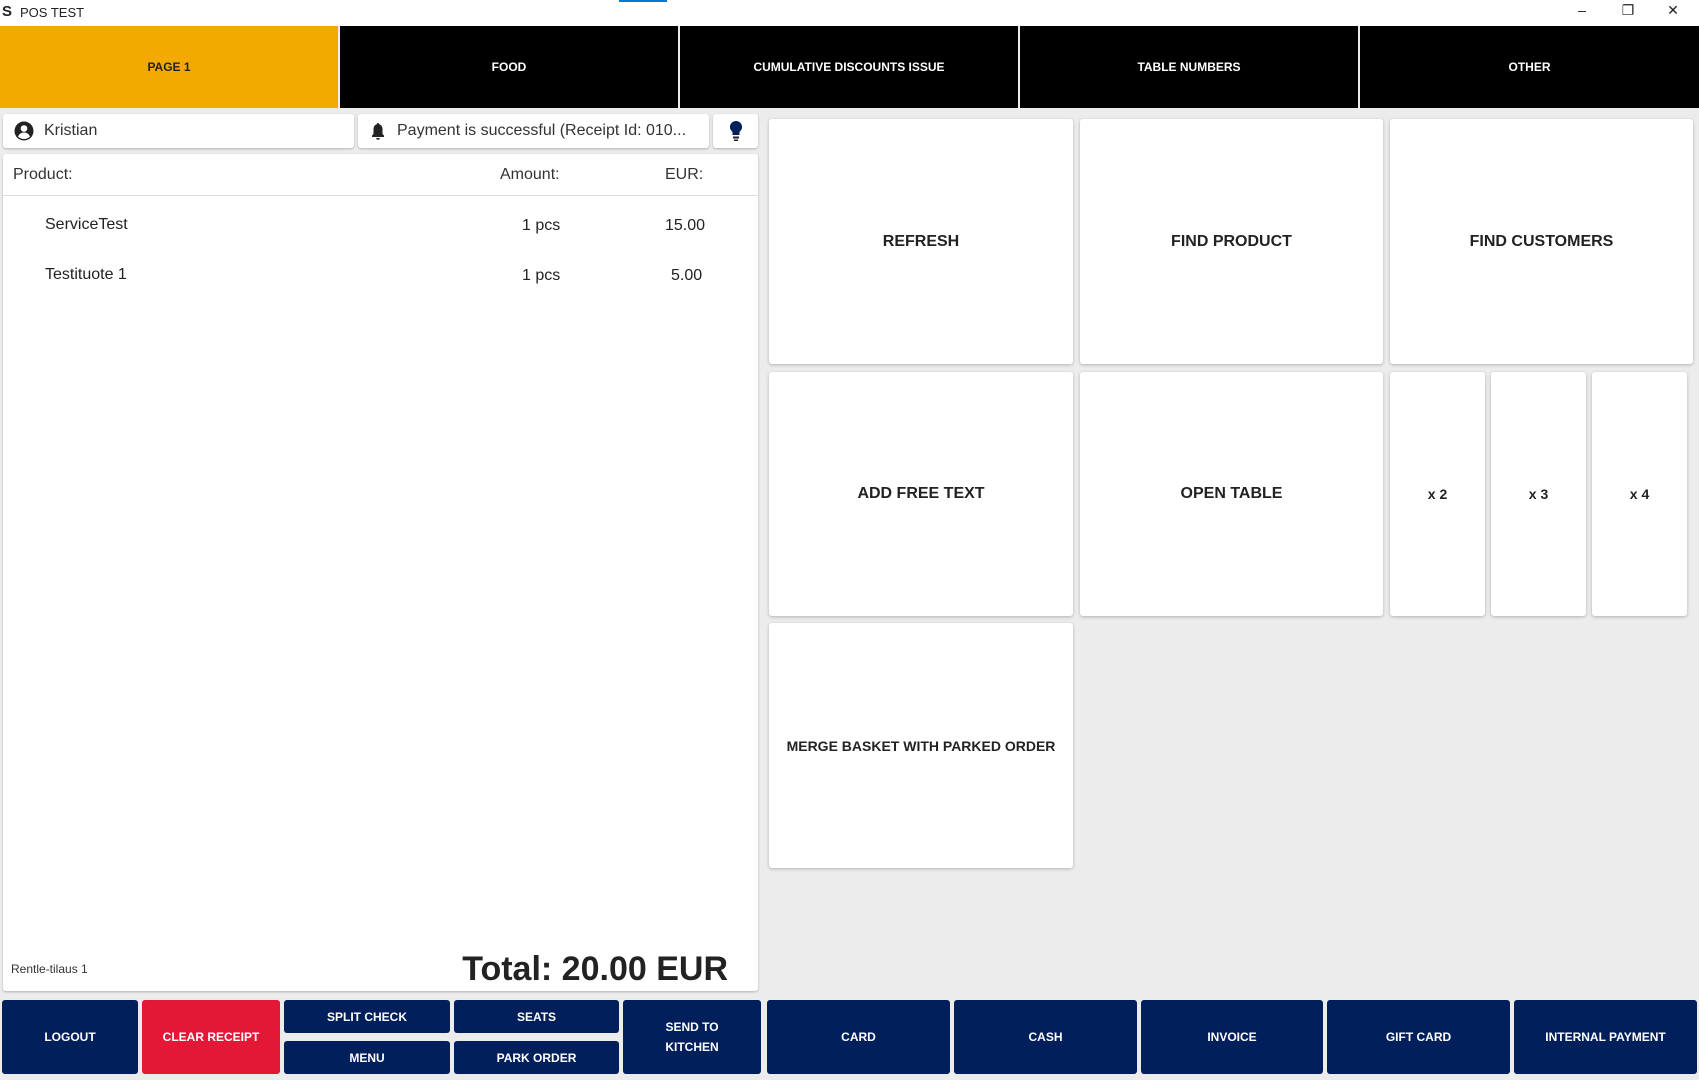 The width and height of the screenshot is (1699, 1080). Describe the element at coordinates (380, 229) in the screenshot. I see `receipt-row: ServiceTest 1 pcs 15.00` at that location.